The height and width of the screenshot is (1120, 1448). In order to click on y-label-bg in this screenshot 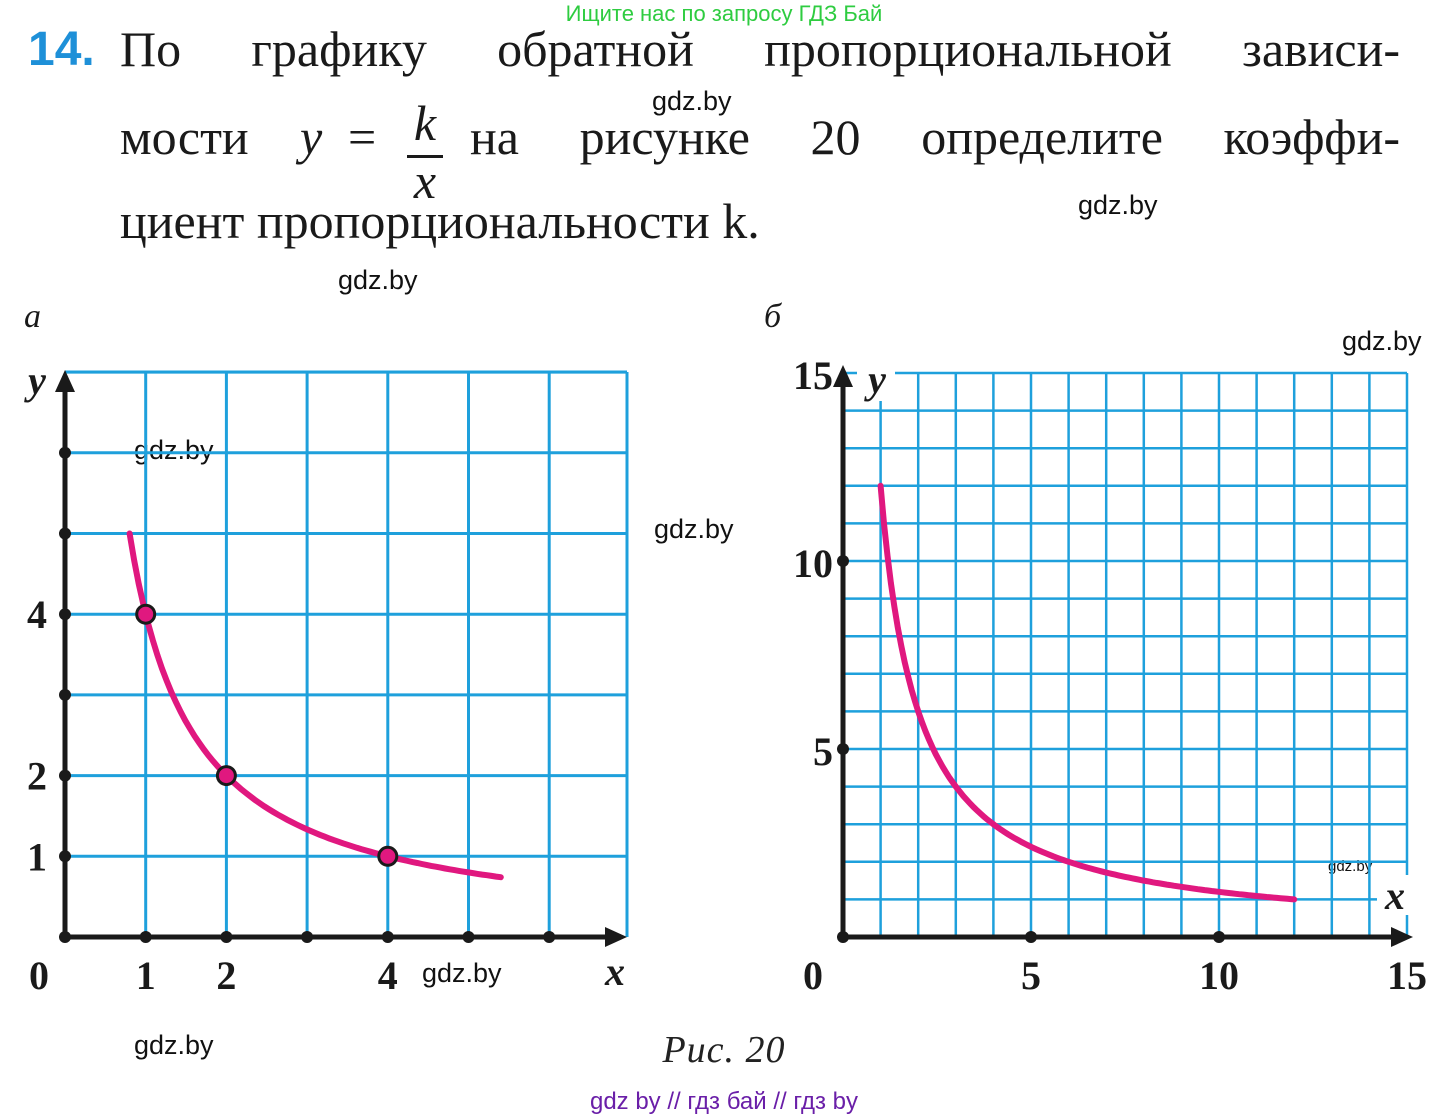, I will do `click(876, 380)`.